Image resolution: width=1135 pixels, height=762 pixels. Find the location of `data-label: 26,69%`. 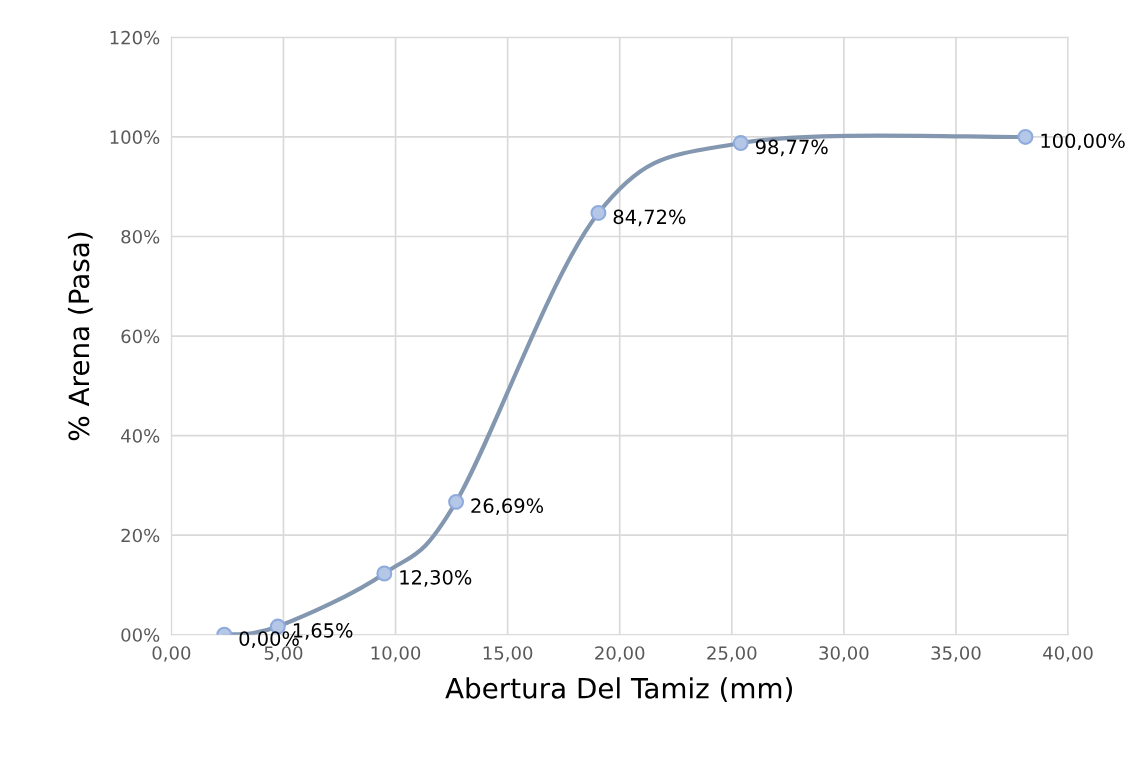

data-label: 26,69% is located at coordinates (507, 507).